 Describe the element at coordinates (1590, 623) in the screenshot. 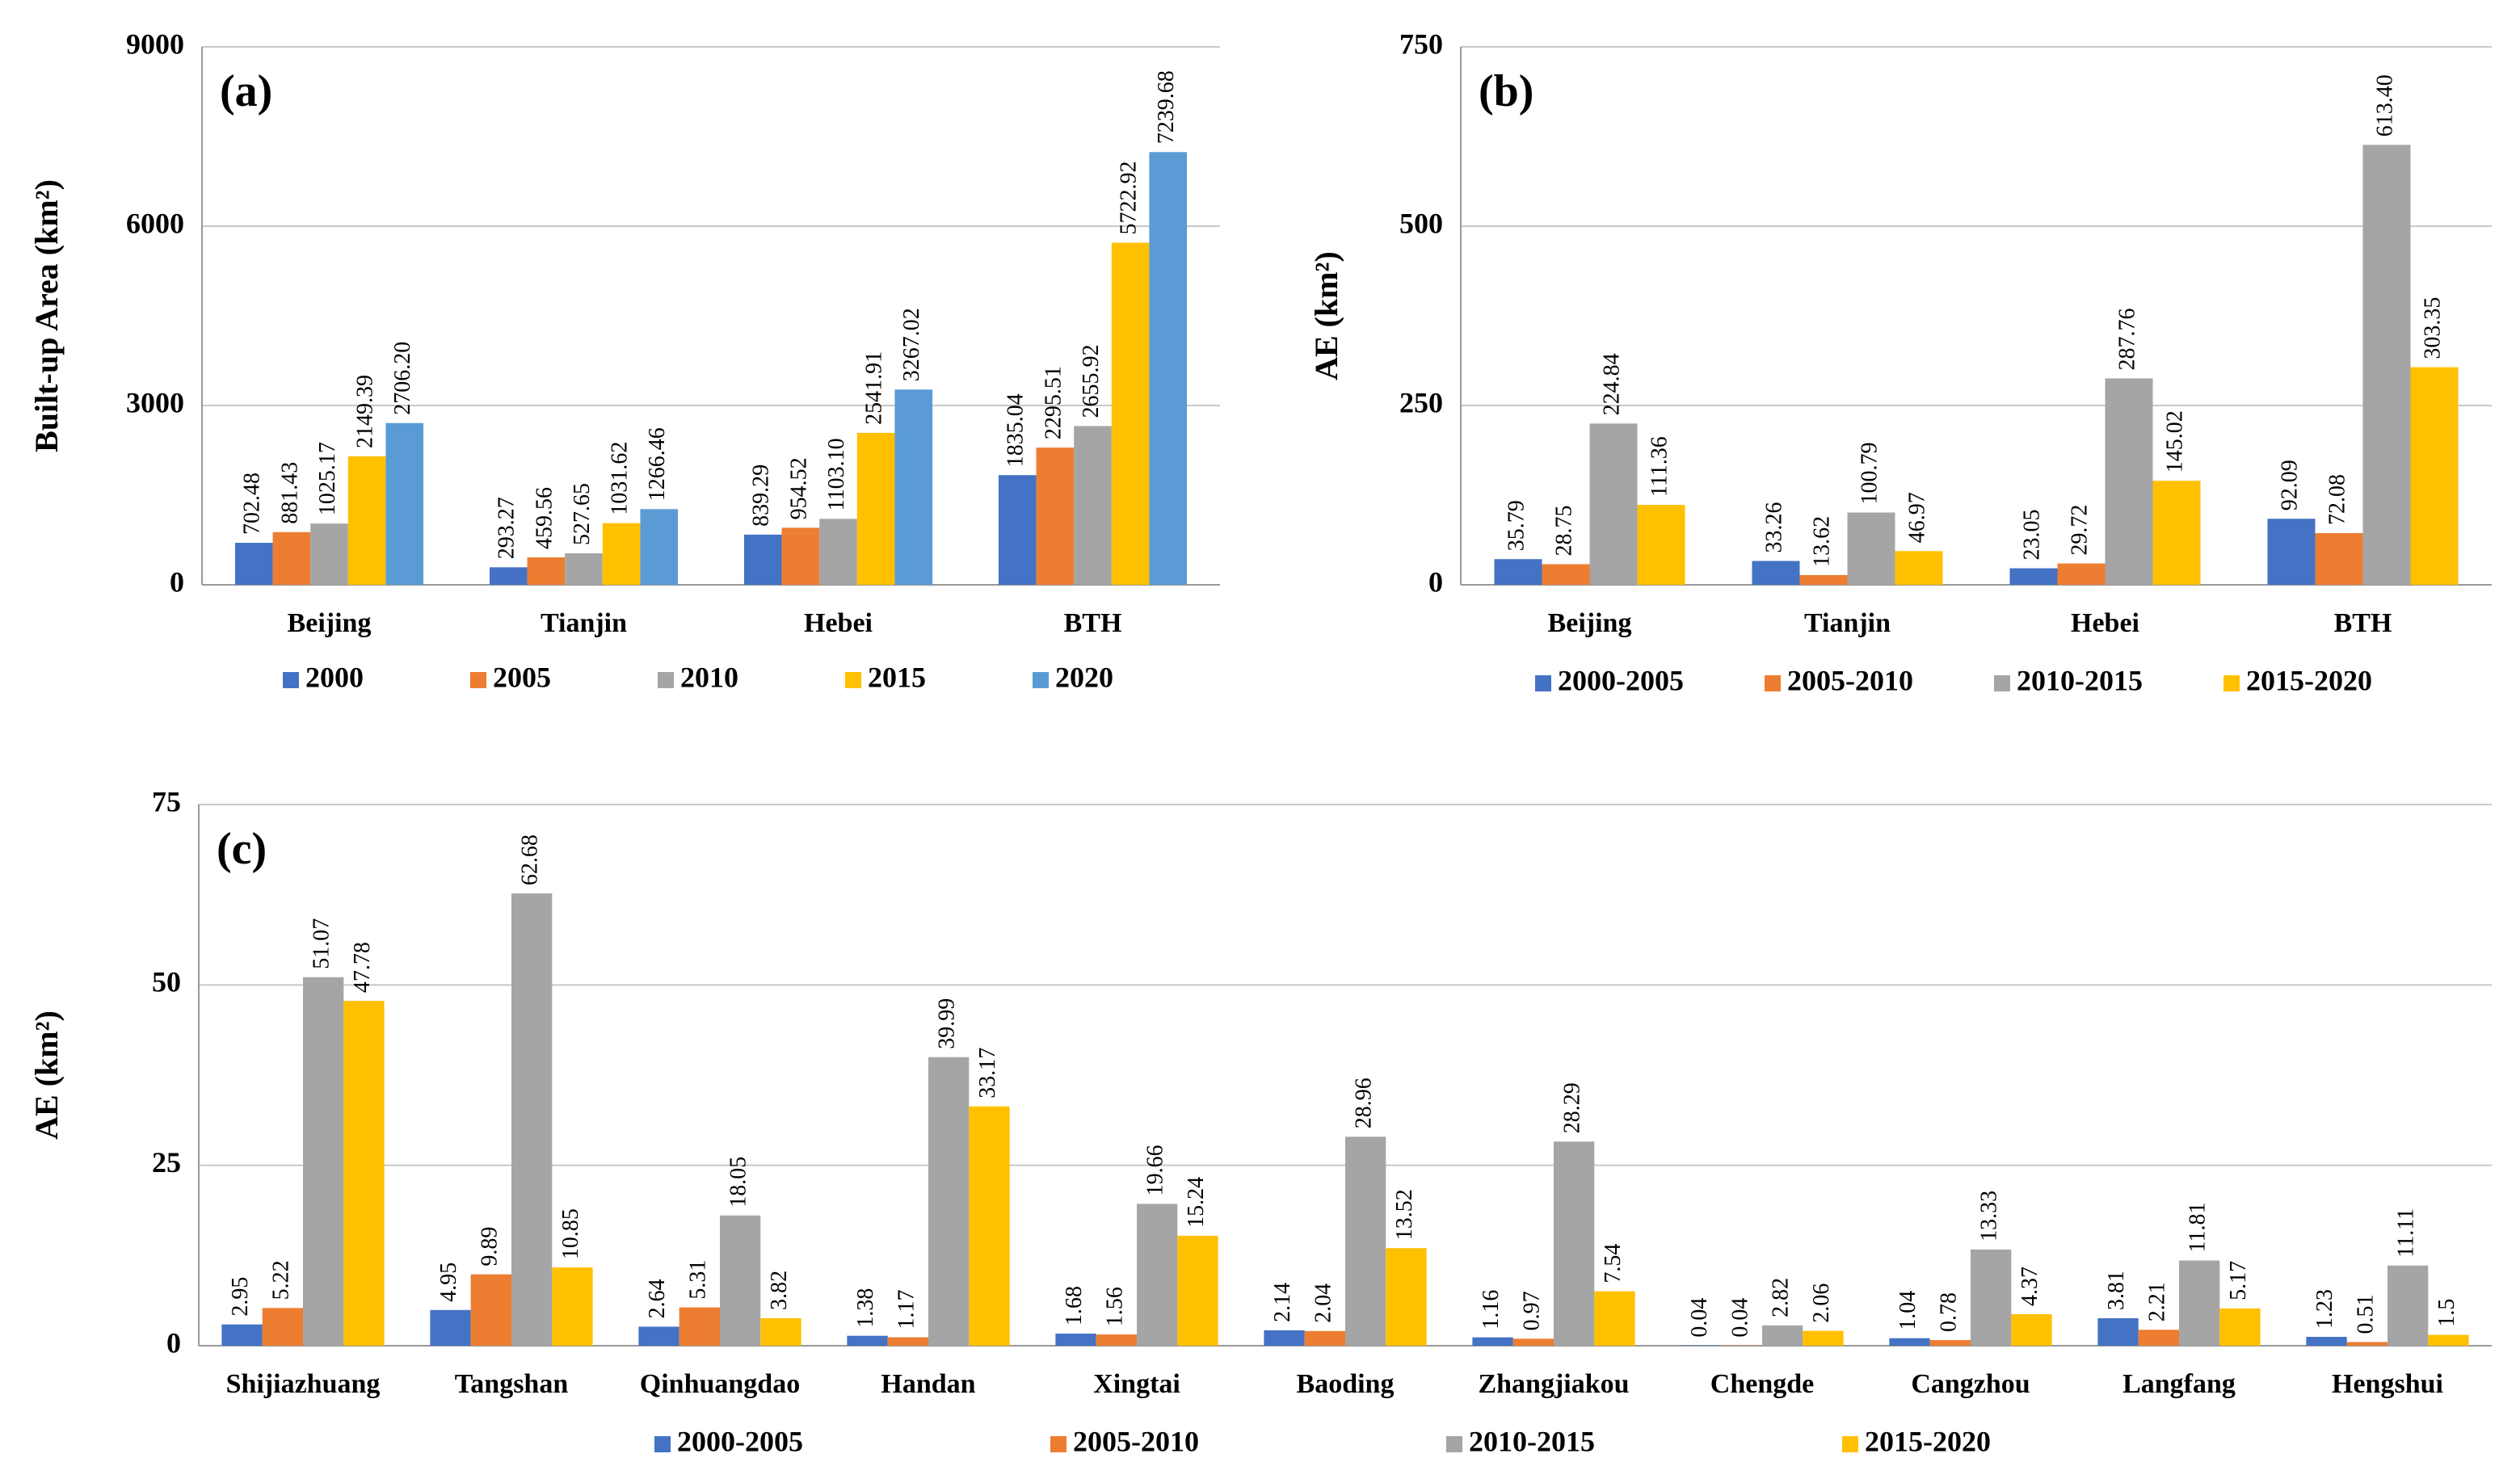

I see `x-tick-label: Beijing` at that location.